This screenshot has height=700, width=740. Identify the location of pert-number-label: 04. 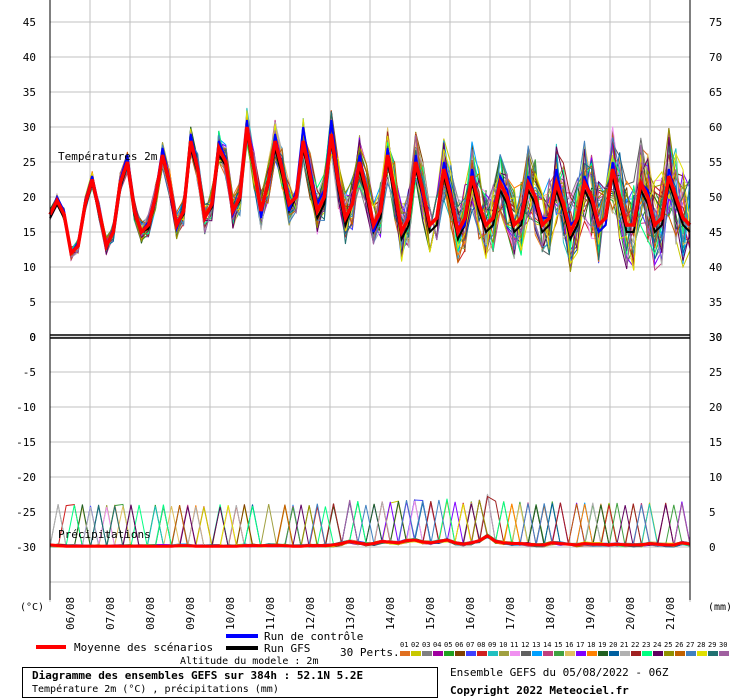
(437, 645).